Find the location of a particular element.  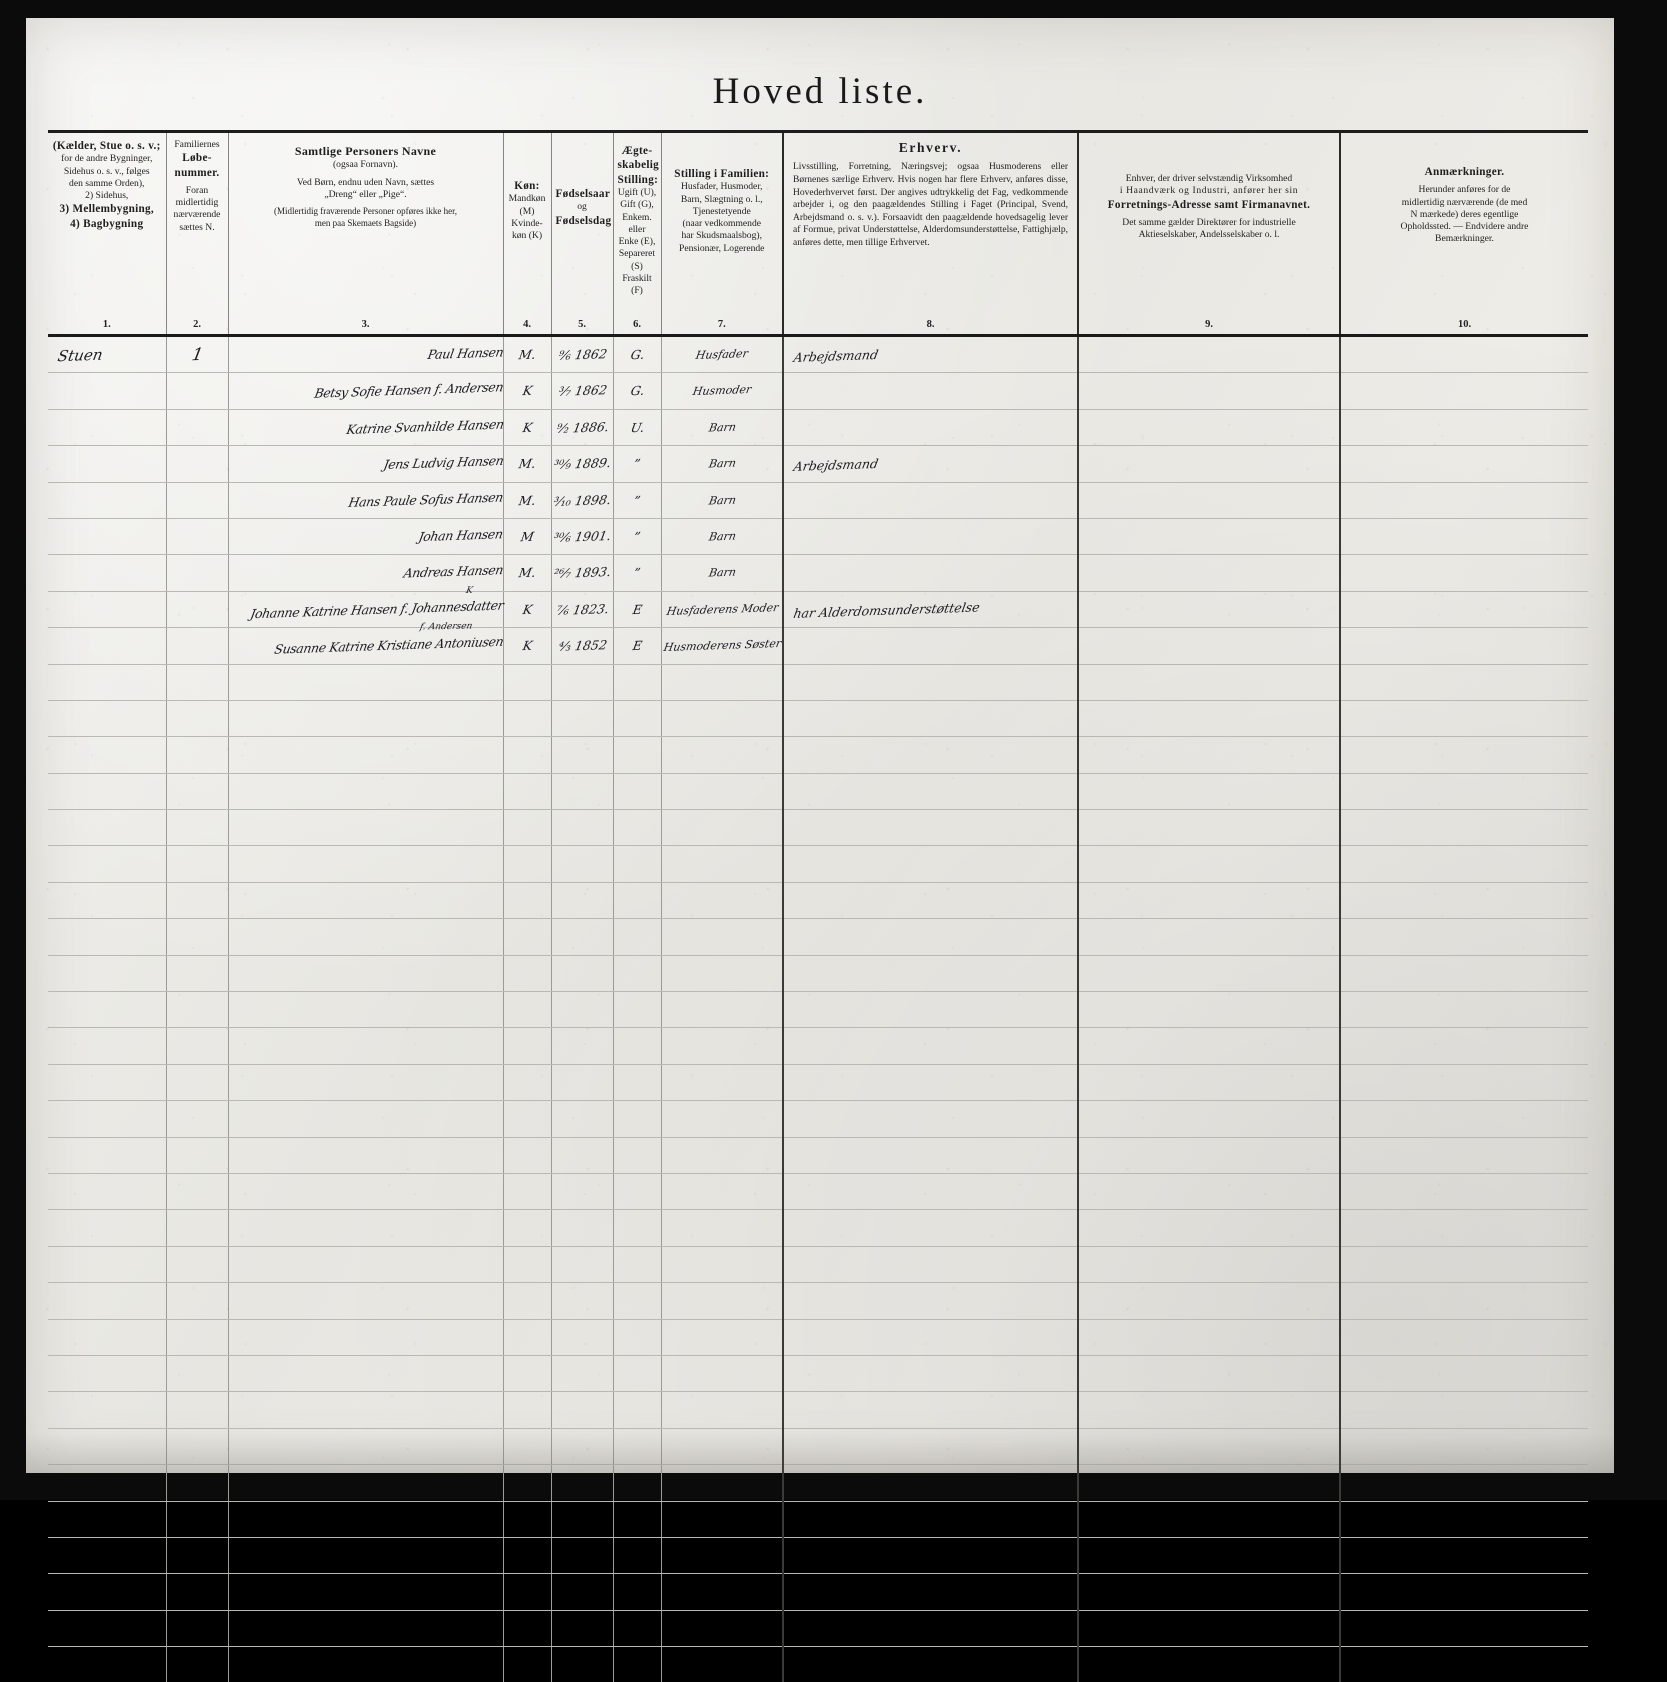

cell-dwelling: Stuen is located at coordinates (107, 355).